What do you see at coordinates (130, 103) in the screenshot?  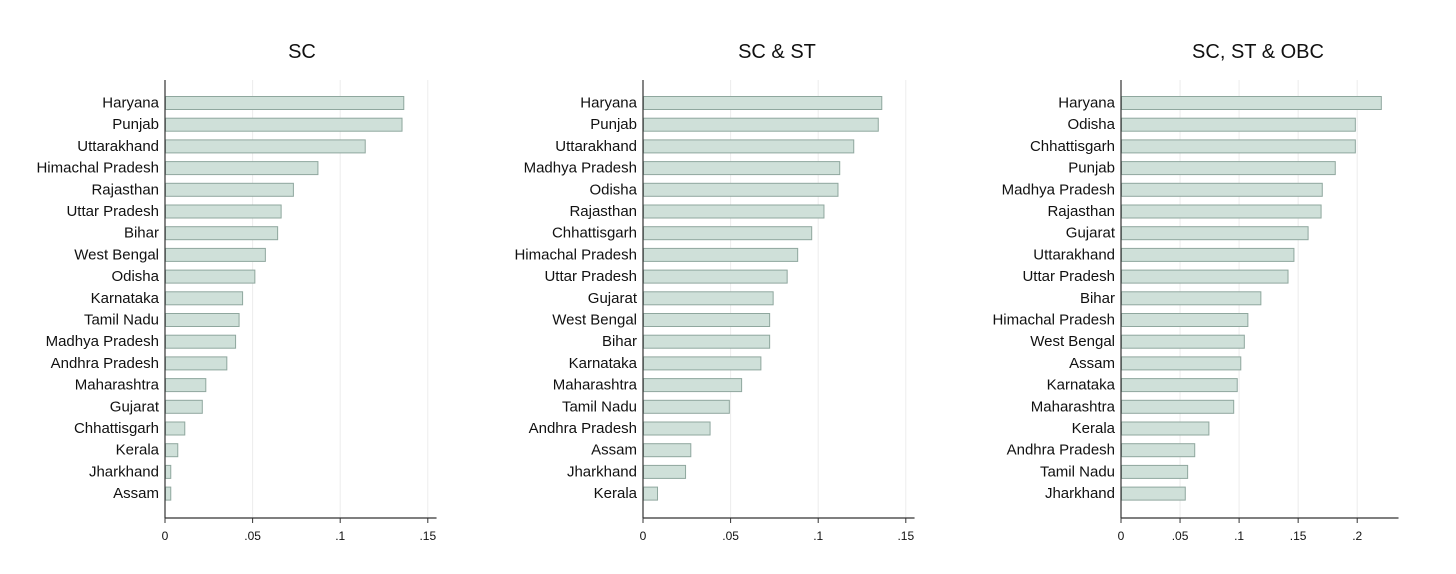 I see `category-label: Haryana` at bounding box center [130, 103].